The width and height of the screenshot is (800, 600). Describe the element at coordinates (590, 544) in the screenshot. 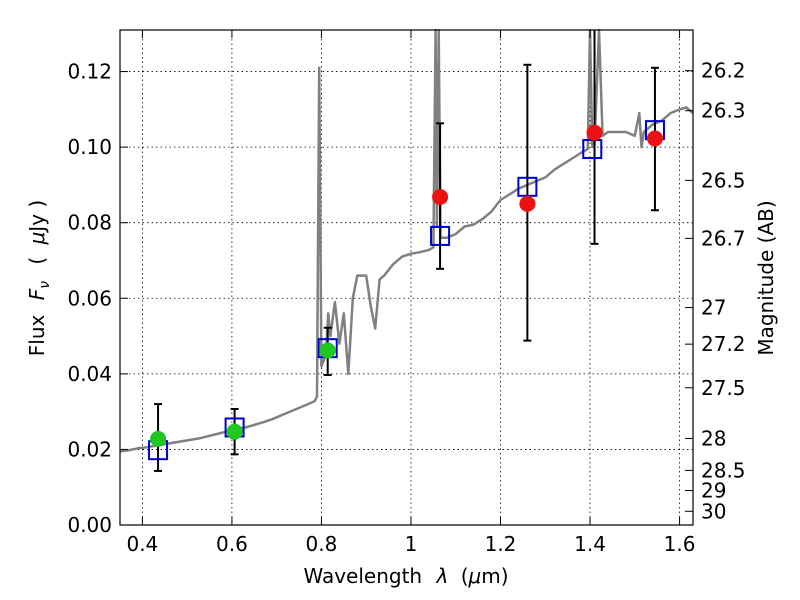

I see `x-tick-label: 1.4` at that location.